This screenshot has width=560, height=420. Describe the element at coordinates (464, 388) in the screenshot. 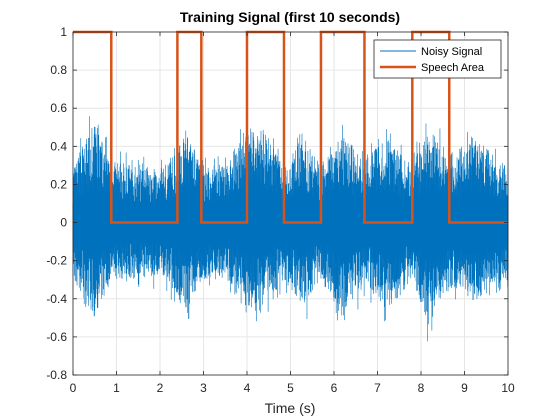

I see `x-tick-label-9: 9` at that location.